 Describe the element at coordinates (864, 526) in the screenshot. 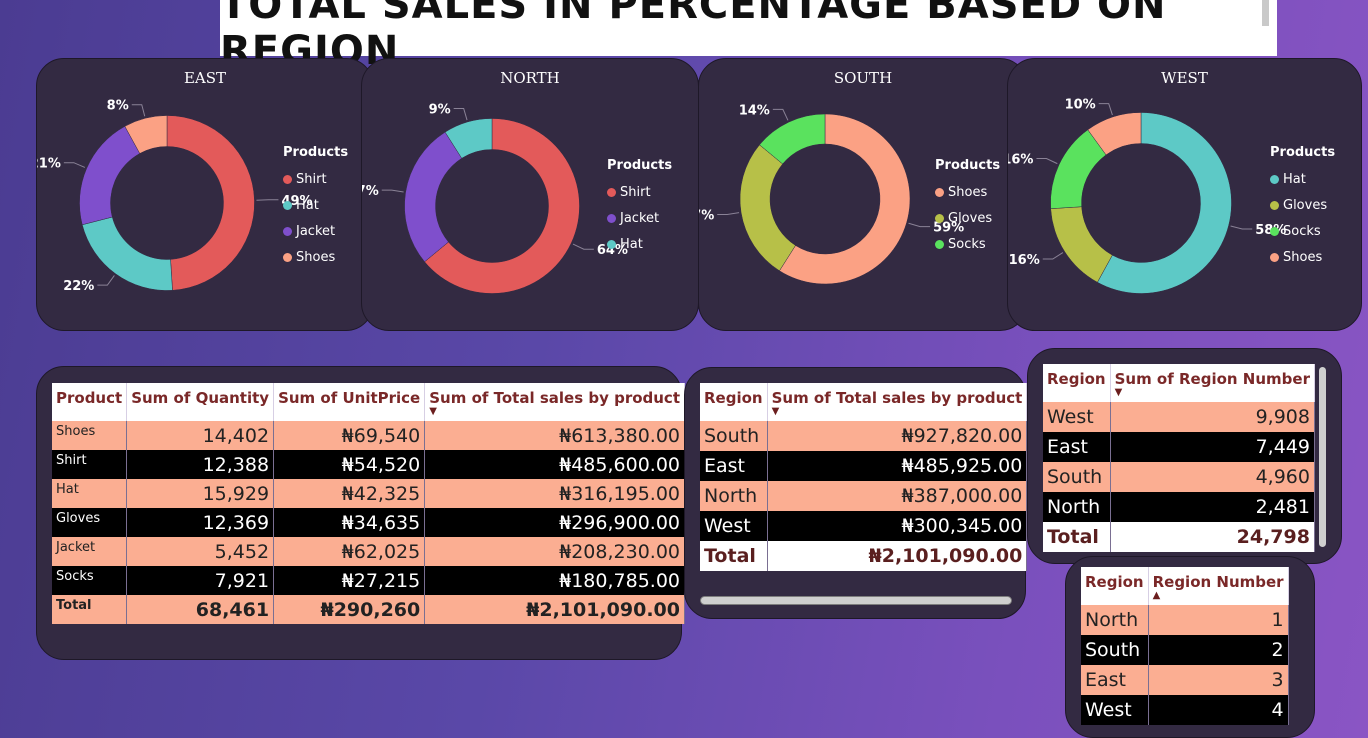

I see `table-row: West ₦300,345.00` at that location.